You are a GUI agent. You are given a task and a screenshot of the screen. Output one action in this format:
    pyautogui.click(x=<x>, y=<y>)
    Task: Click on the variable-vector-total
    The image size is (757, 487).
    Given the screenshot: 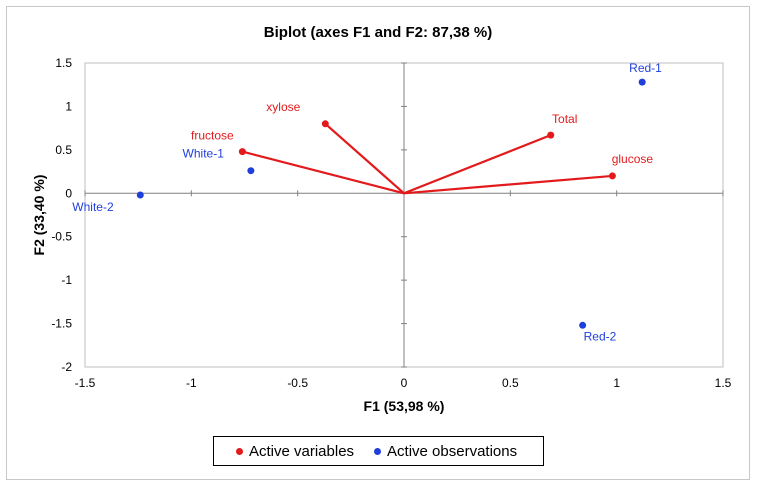 What is the action you would take?
    pyautogui.click(x=477, y=164)
    